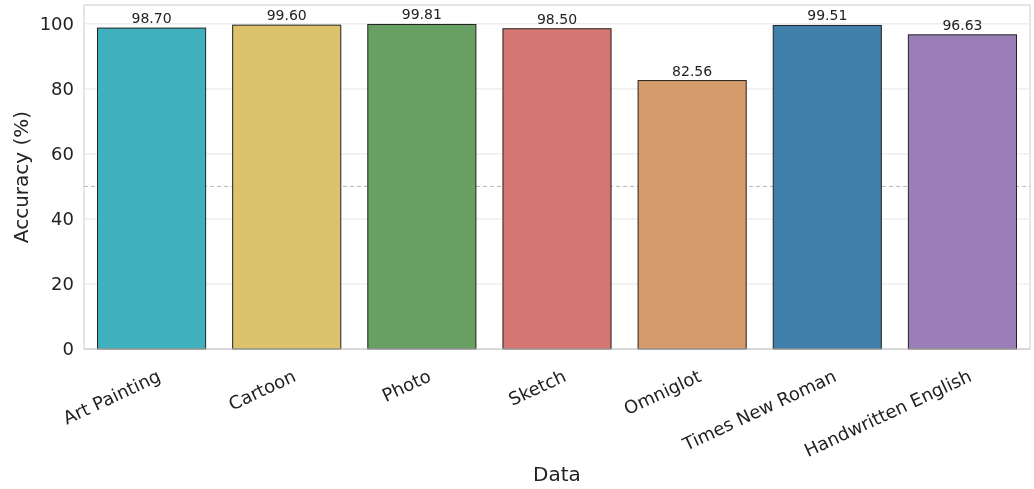  I want to click on data-label: 82.56, so click(692, 70).